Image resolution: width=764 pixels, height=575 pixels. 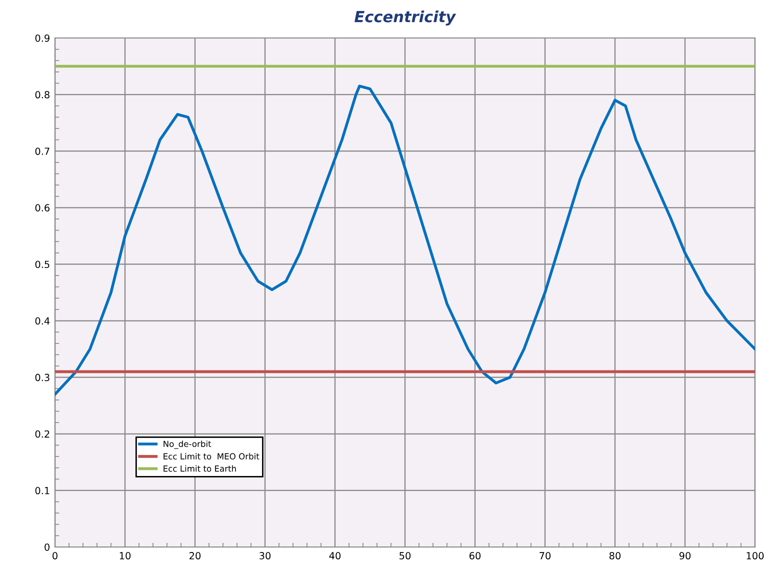 I want to click on x-tick-label: 10, so click(x=125, y=556).